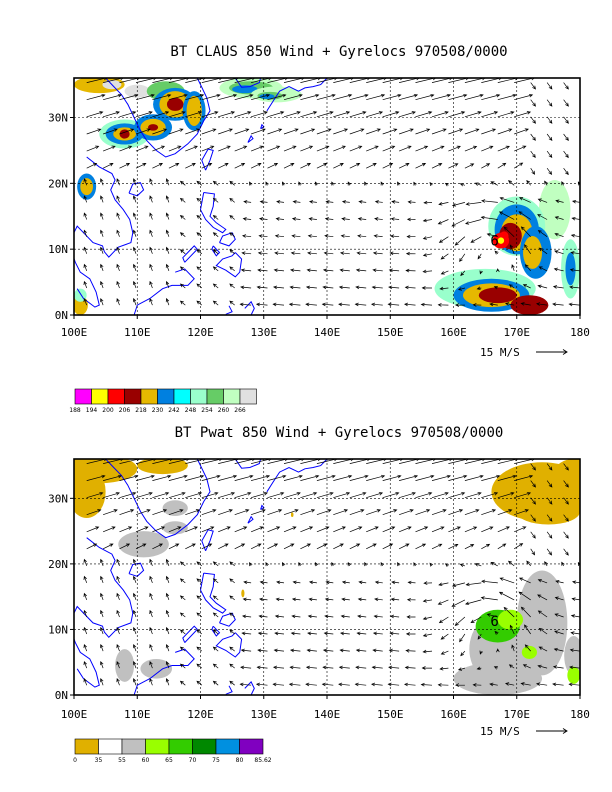 The width and height of the screenshot is (612, 792). Describe the element at coordinates (90, 491) in the screenshot. I see `pwat-shade` at that location.